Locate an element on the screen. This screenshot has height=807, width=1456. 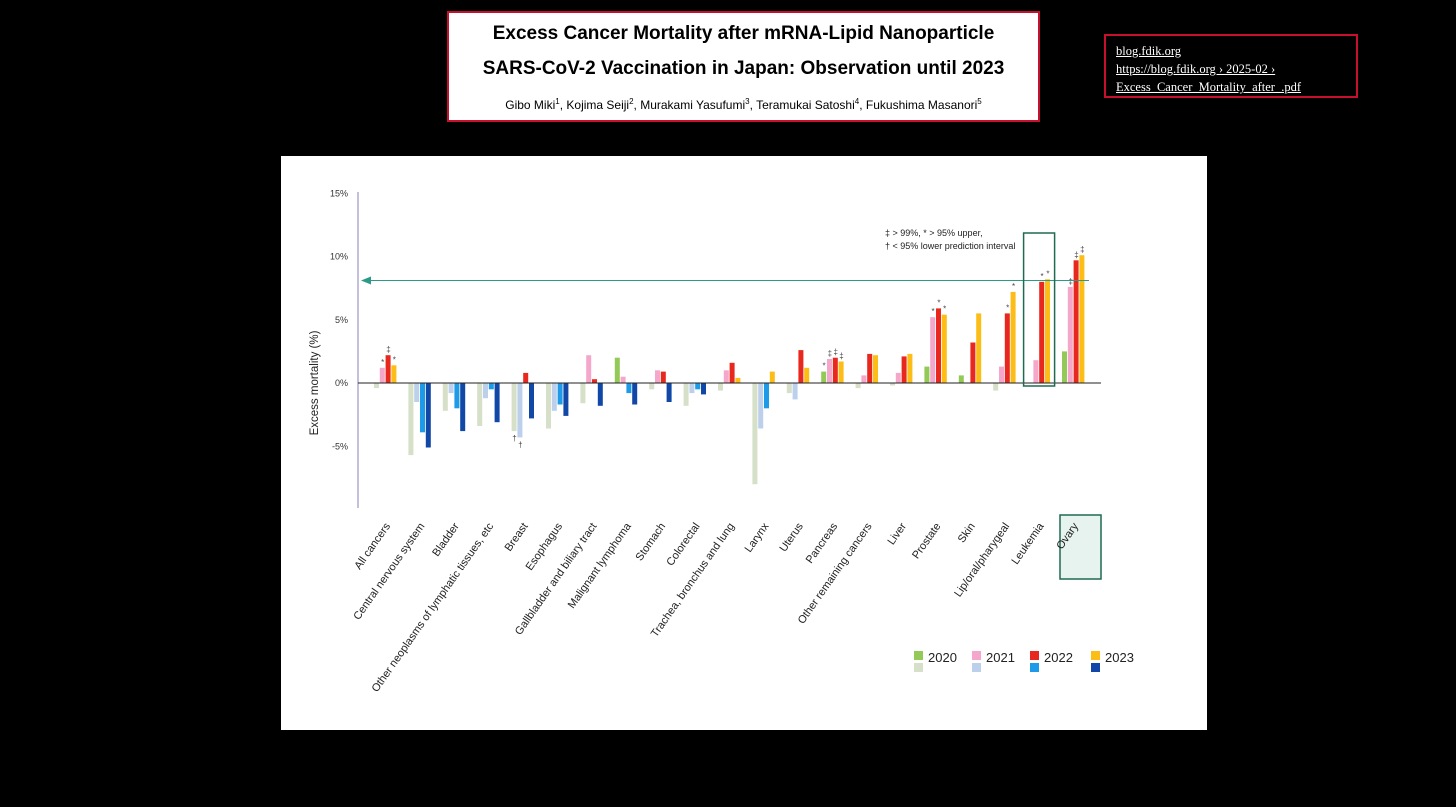
highlight-box-label is located at coordinates (1080, 547).